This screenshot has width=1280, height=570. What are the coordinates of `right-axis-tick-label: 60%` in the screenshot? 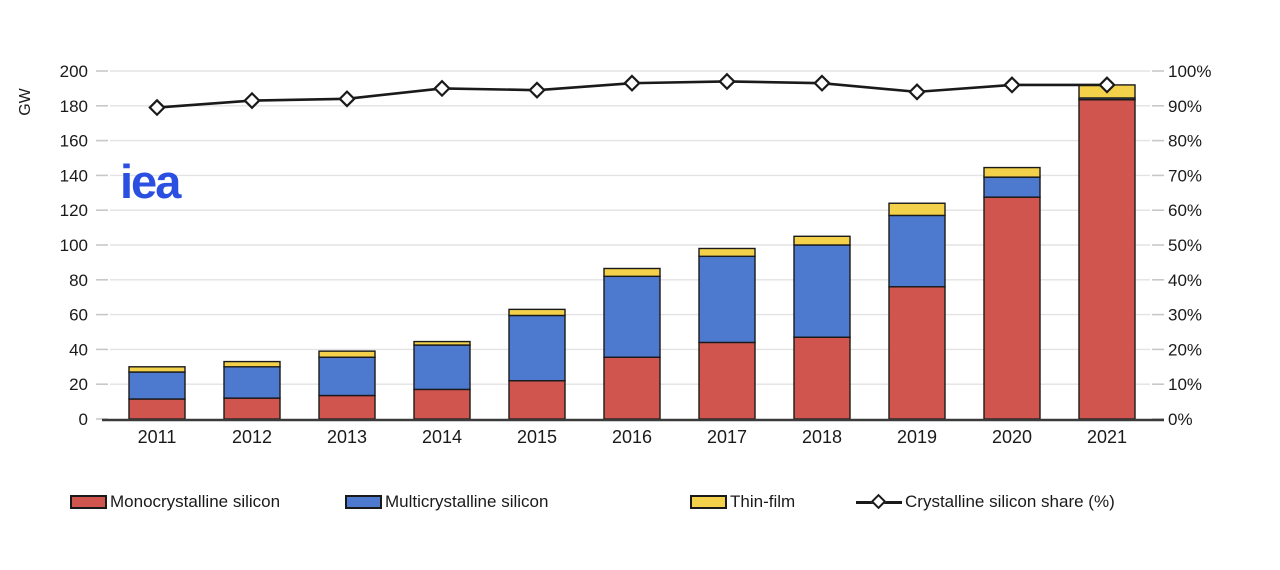 It's located at (1185, 210).